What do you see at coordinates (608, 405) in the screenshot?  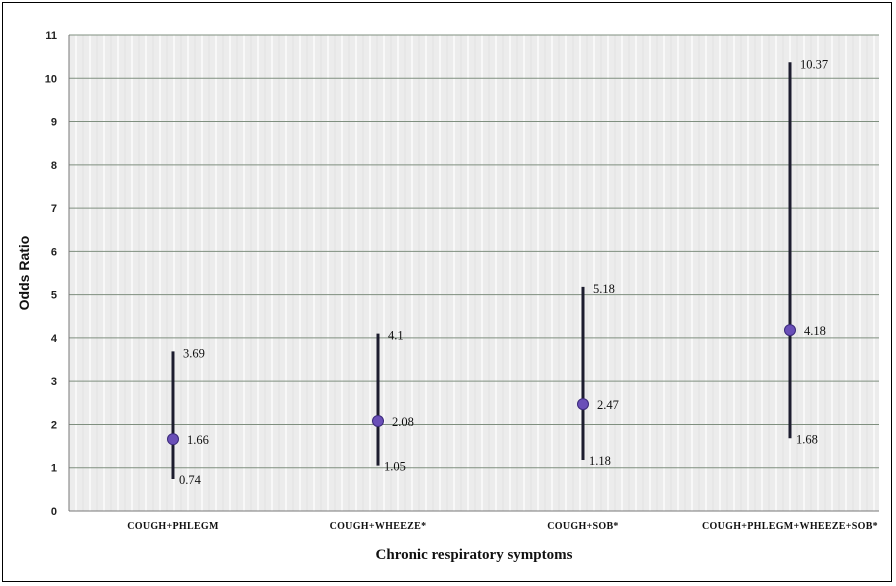 I see `point-estimate-label: 2.47` at bounding box center [608, 405].